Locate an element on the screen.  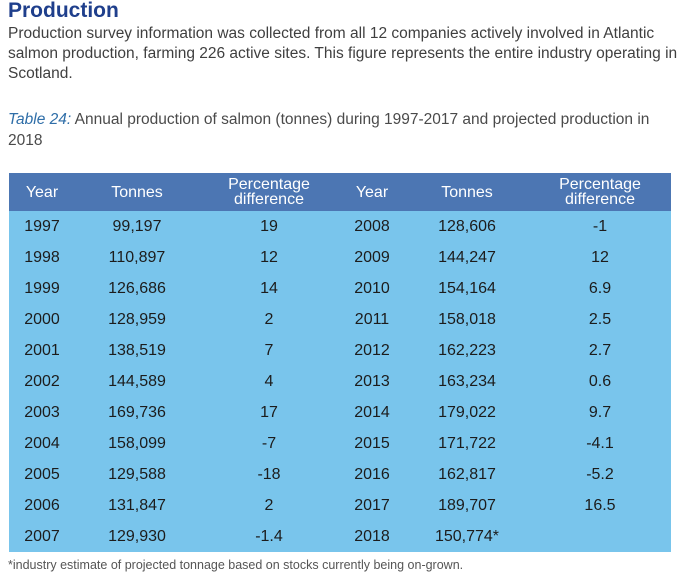
table-row: 1997 99,197 19 2008 128,606 -1 is located at coordinates (340, 226).